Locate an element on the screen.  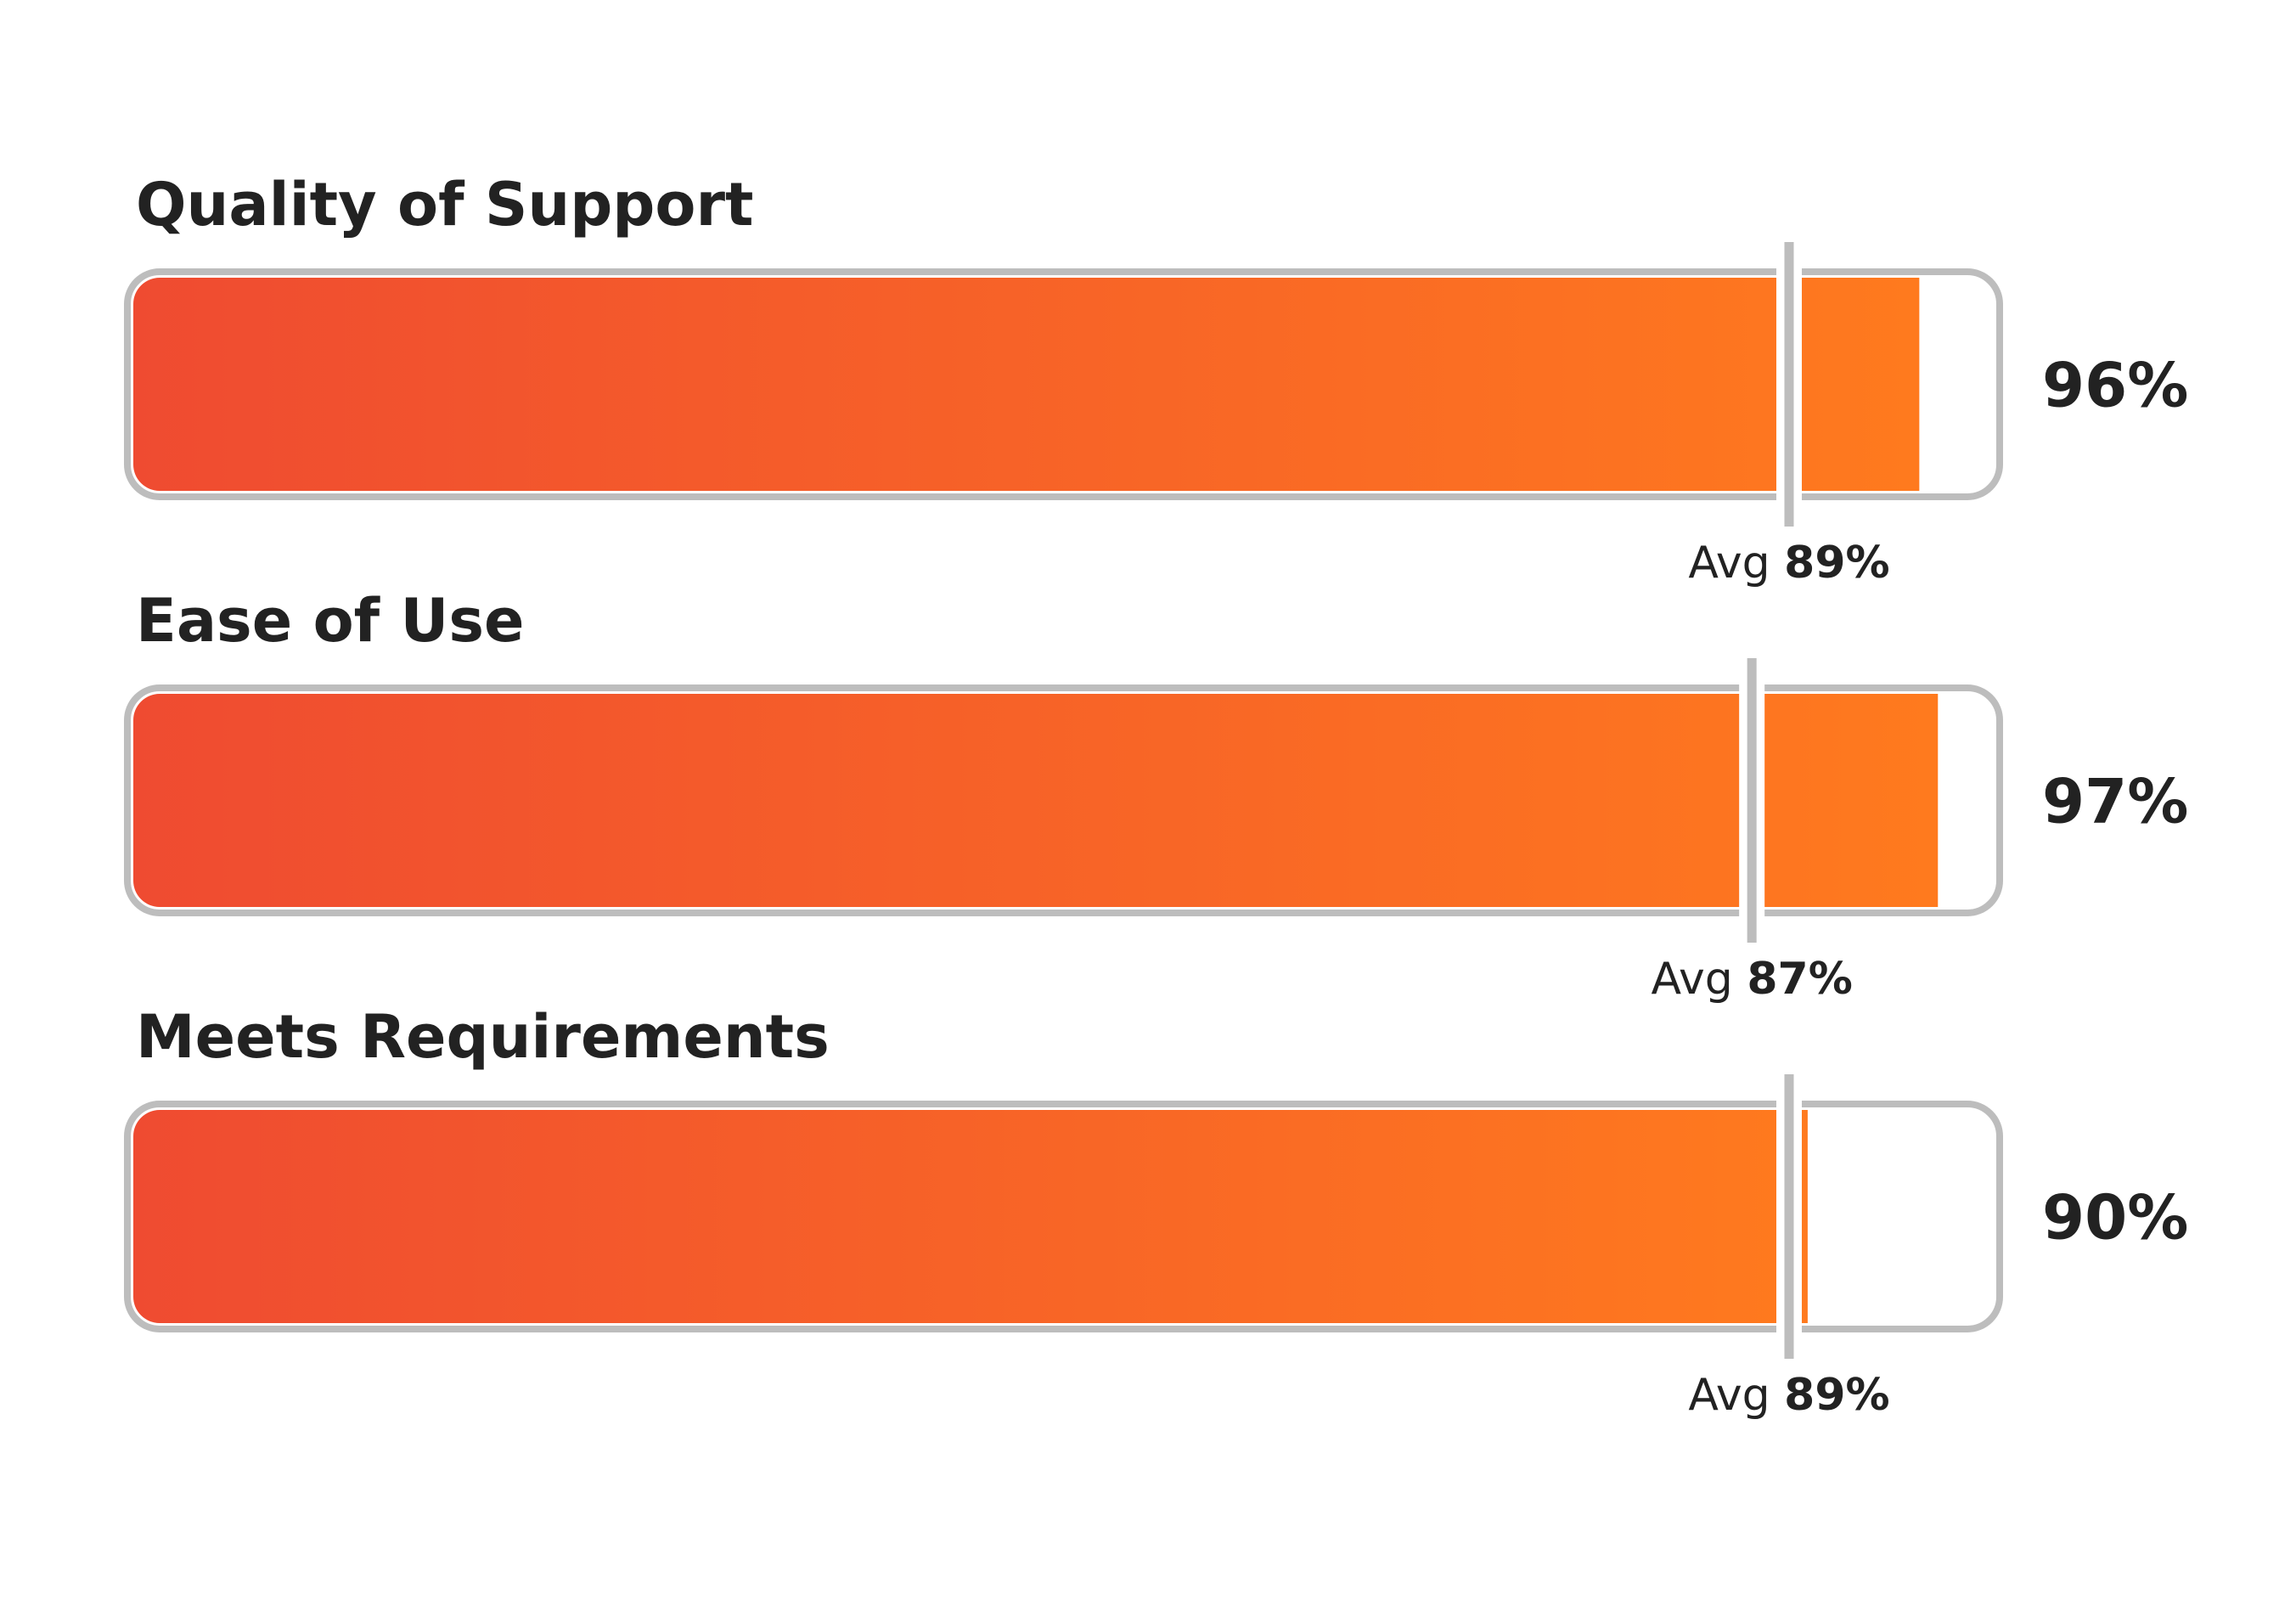
average-label-value: 87% is located at coordinates (1800, 979).